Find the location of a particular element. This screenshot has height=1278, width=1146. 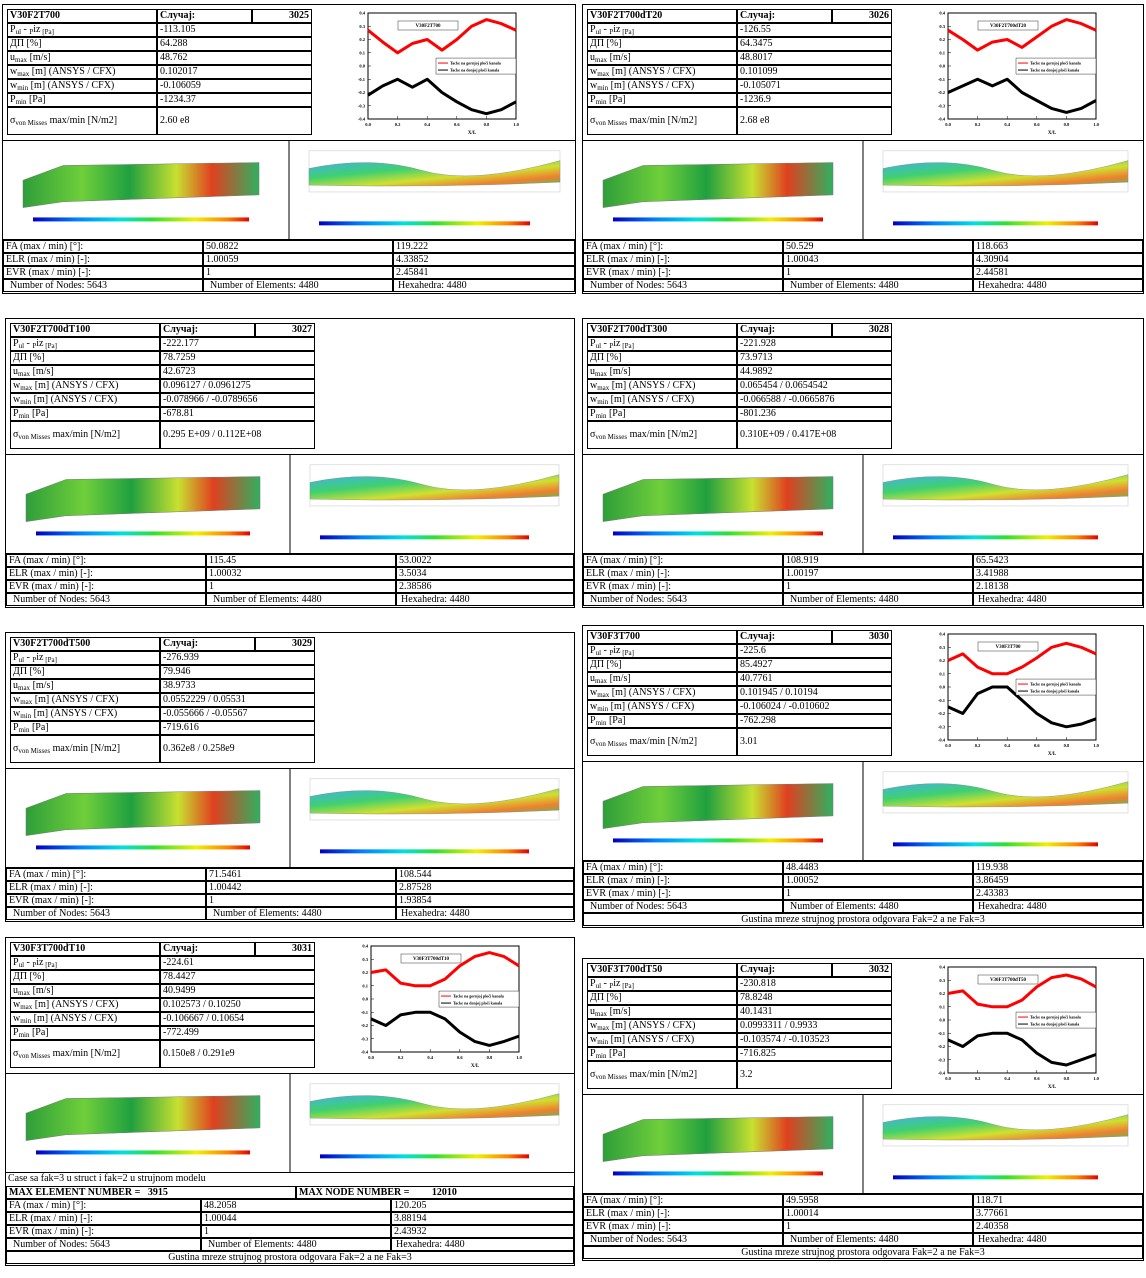

result-min: 2.45841 is located at coordinates (484, 272).